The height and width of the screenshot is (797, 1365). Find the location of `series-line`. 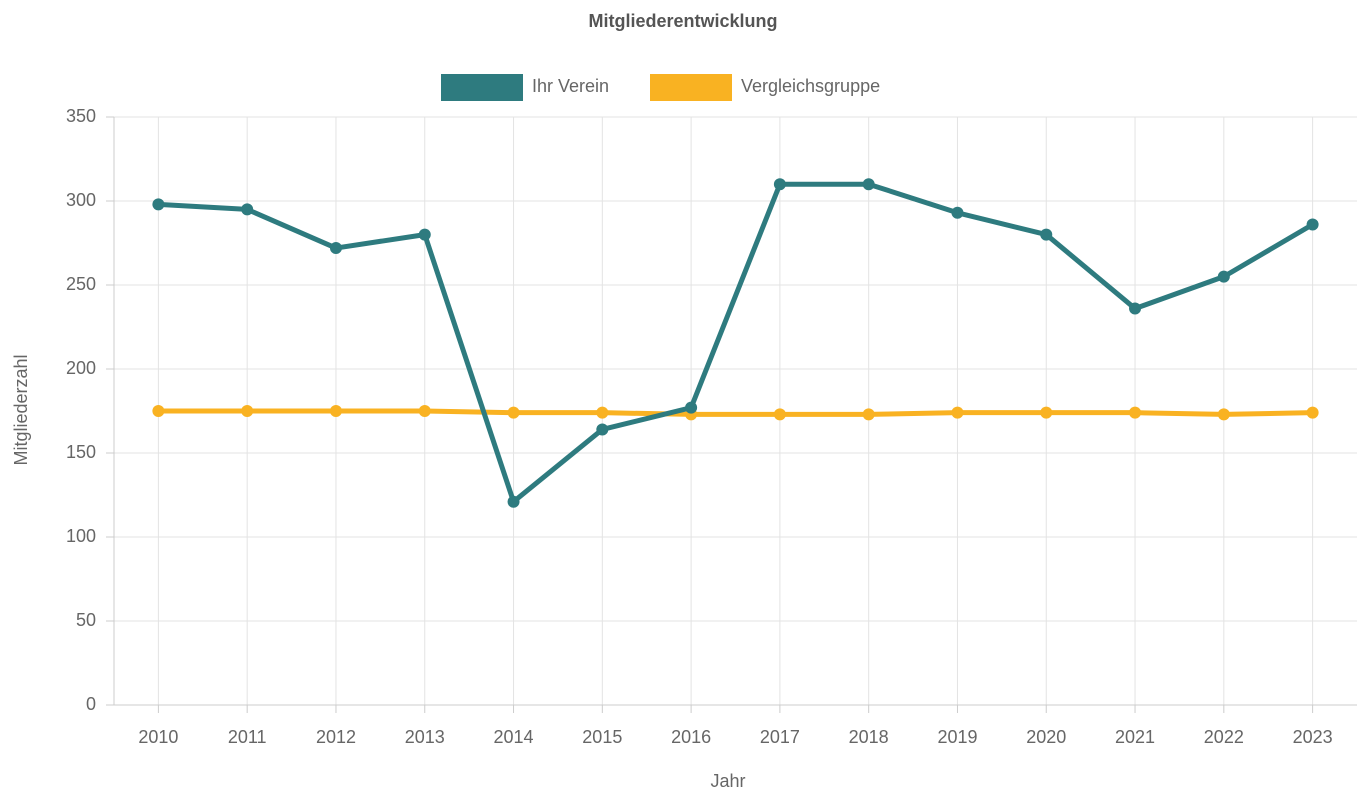

series-line is located at coordinates (735, 412).